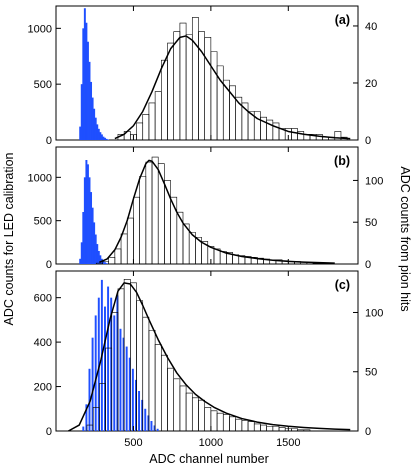 Image resolution: width=415 pixels, height=471 pixels. What do you see at coordinates (209, 459) in the screenshot?
I see `x-axis-title: ADC channel number` at bounding box center [209, 459].